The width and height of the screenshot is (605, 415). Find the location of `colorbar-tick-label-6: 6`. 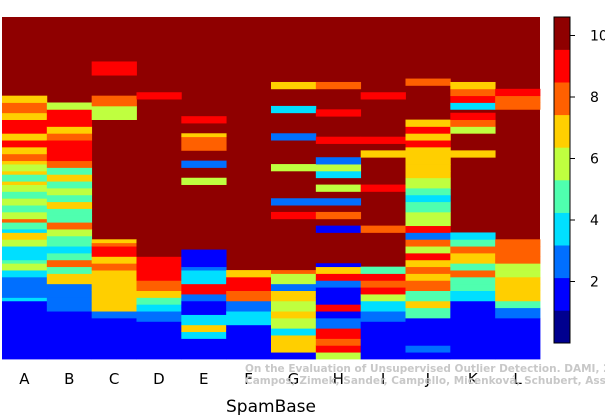

colorbar-tick-label-6: 6 is located at coordinates (594, 160).